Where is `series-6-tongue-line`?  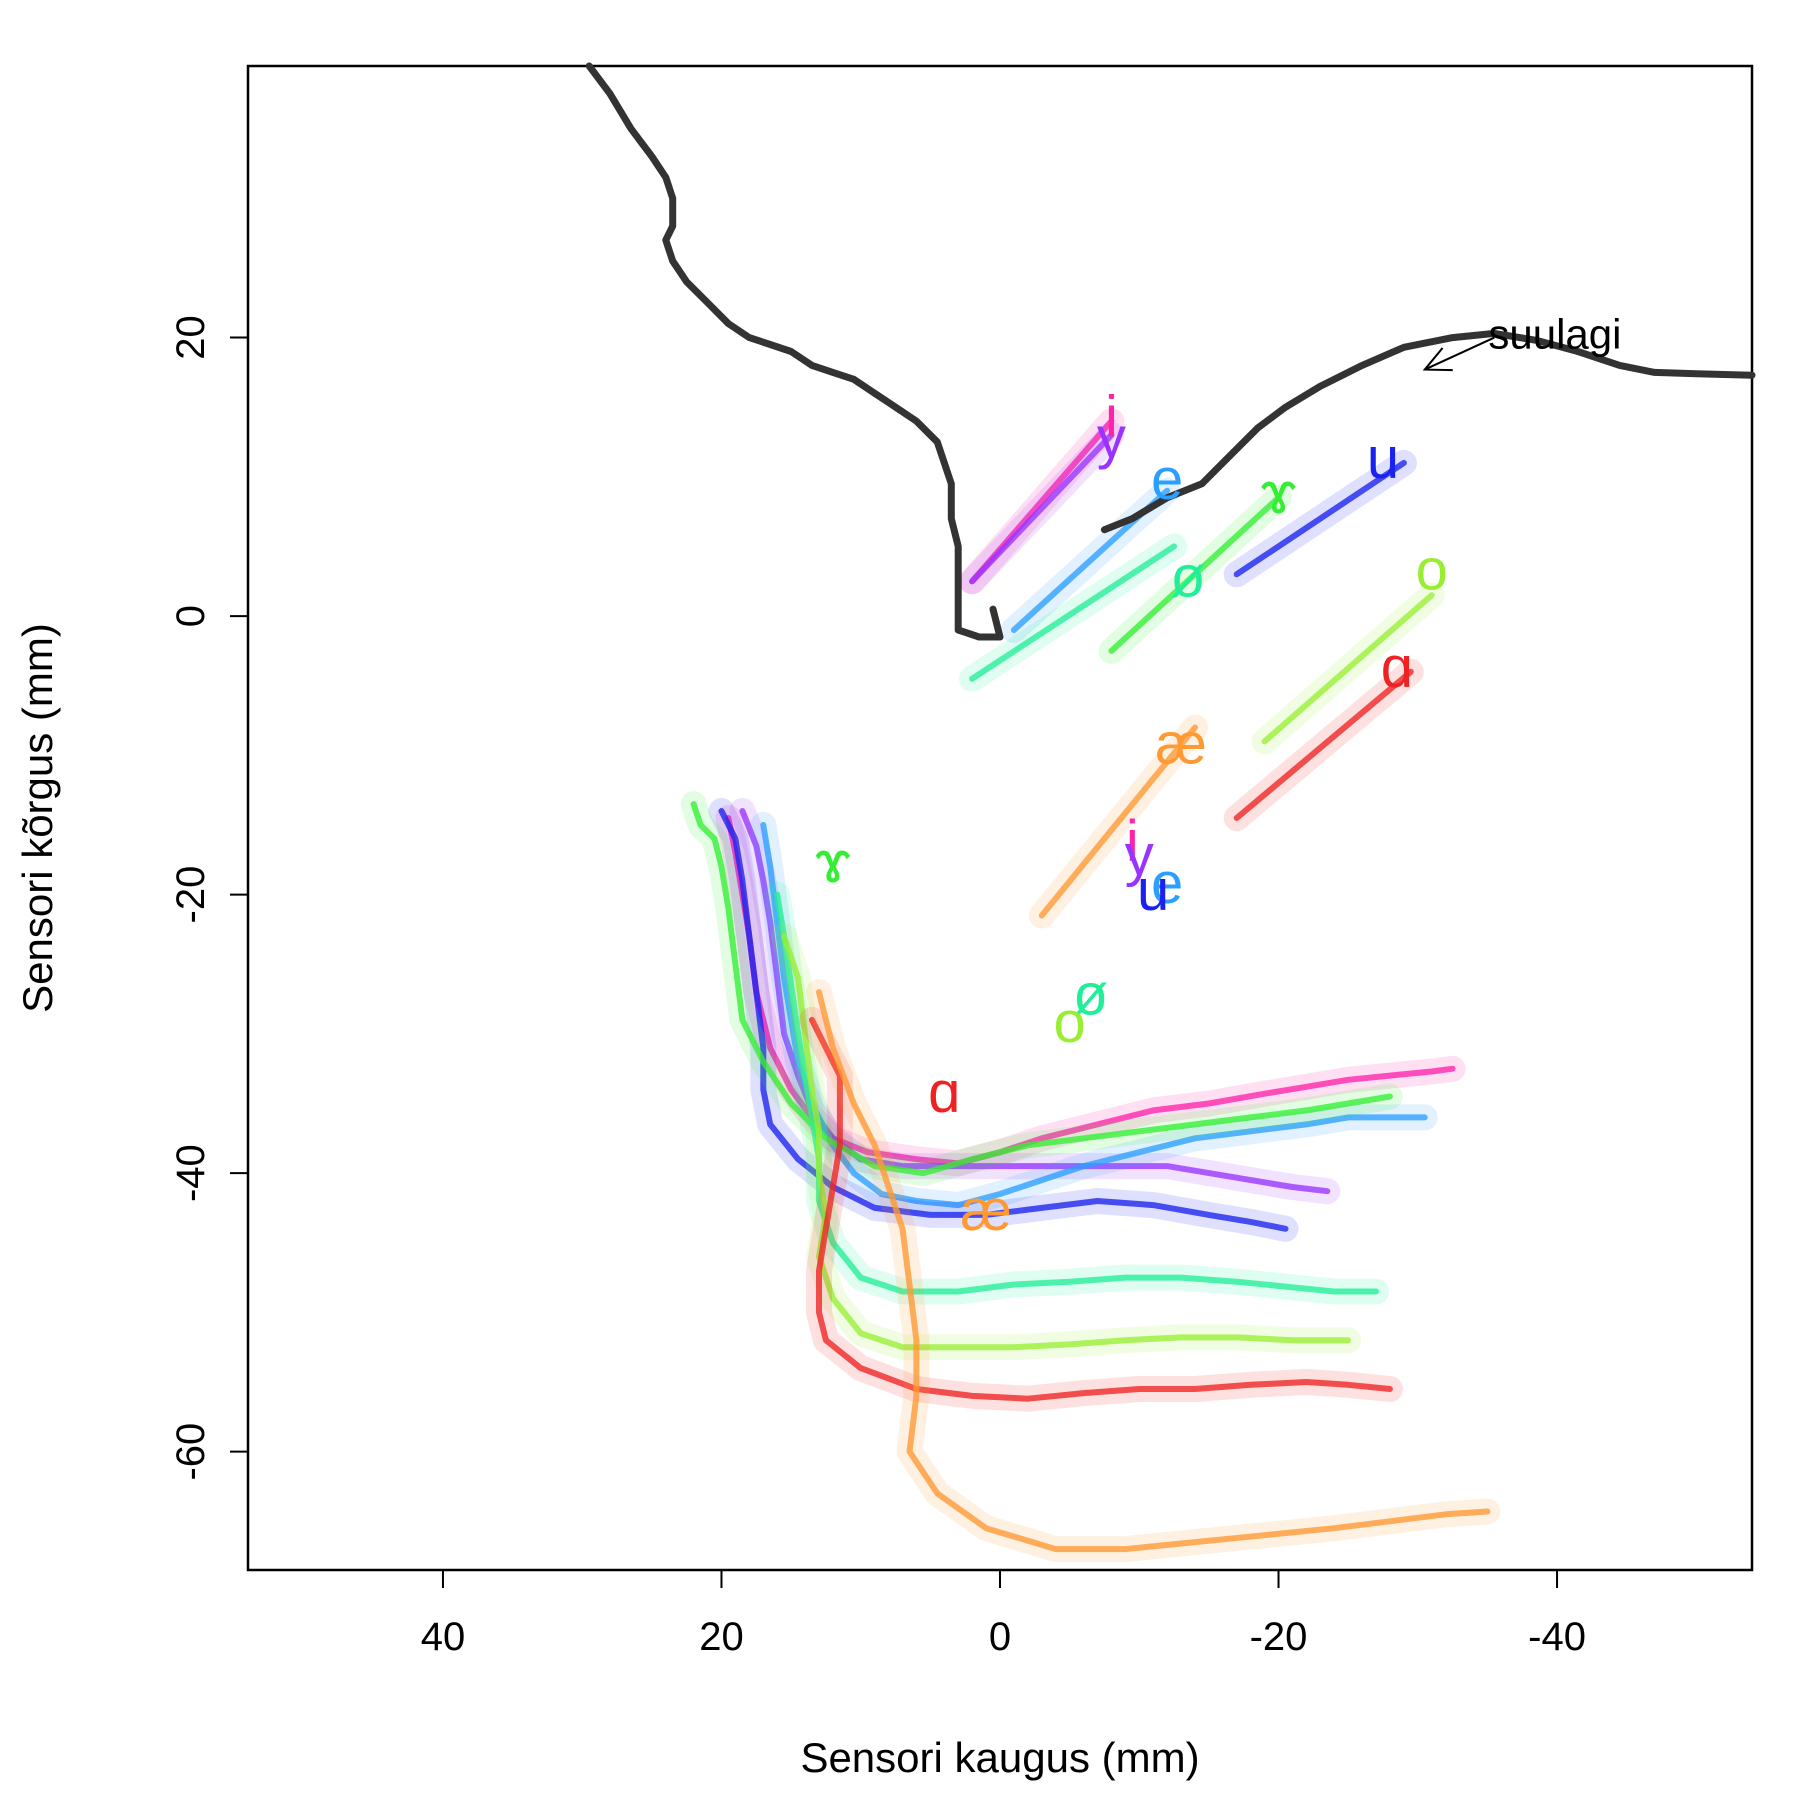
series-6-tongue-line is located at coordinates (1066, 1142).